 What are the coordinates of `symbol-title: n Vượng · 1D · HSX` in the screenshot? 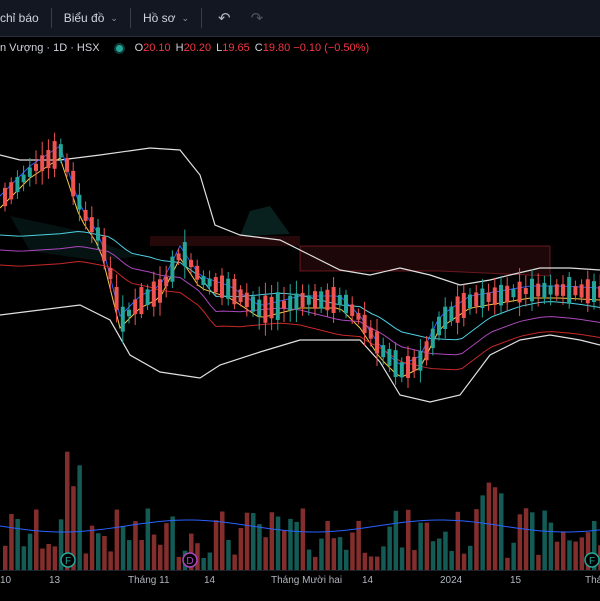 It's located at (50, 48).